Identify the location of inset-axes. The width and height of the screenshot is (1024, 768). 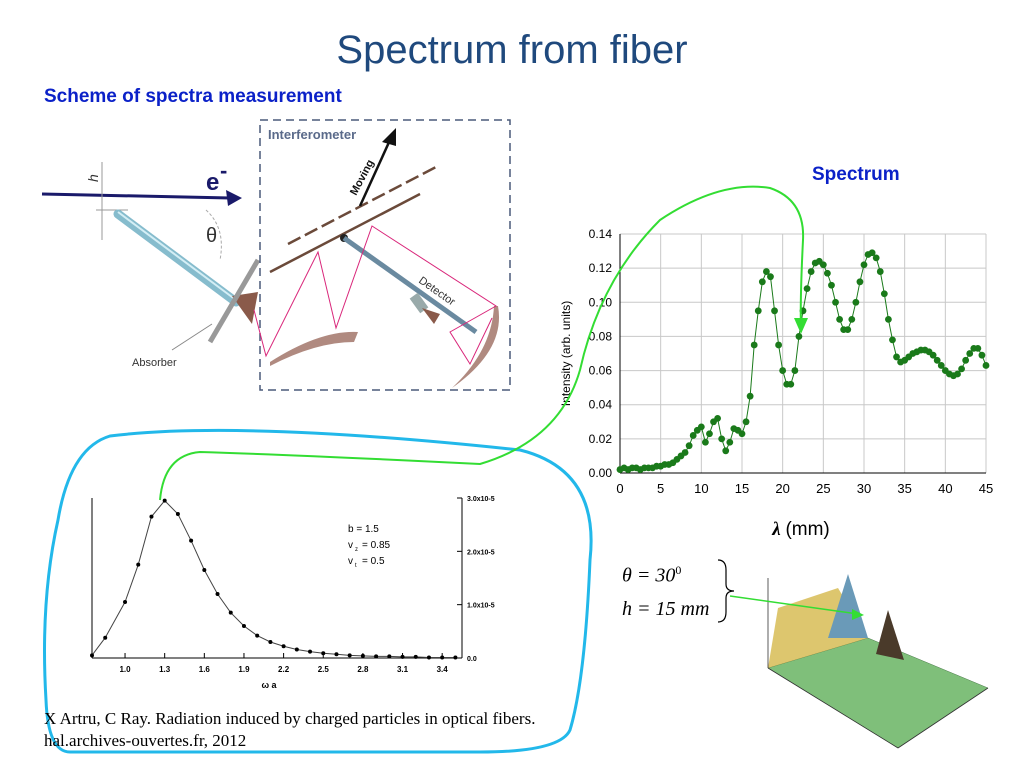
(277, 578).